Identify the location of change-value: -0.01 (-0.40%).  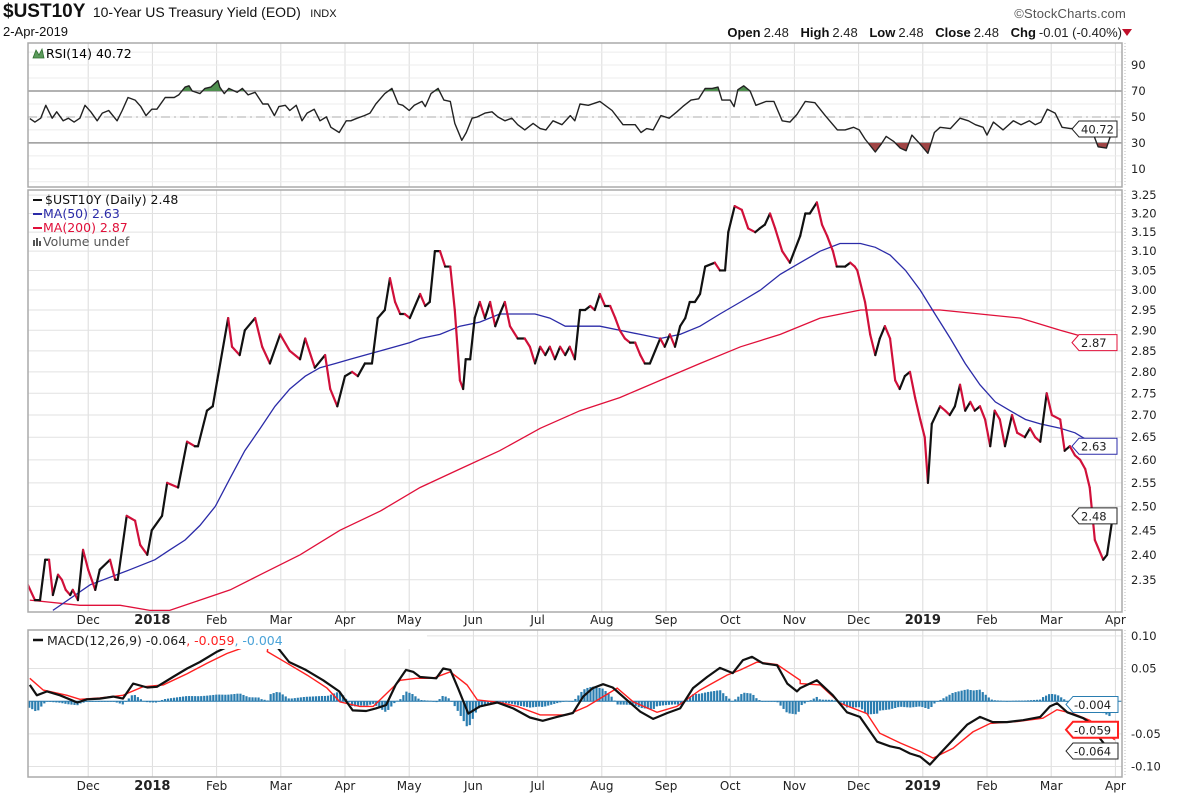
(1080, 32).